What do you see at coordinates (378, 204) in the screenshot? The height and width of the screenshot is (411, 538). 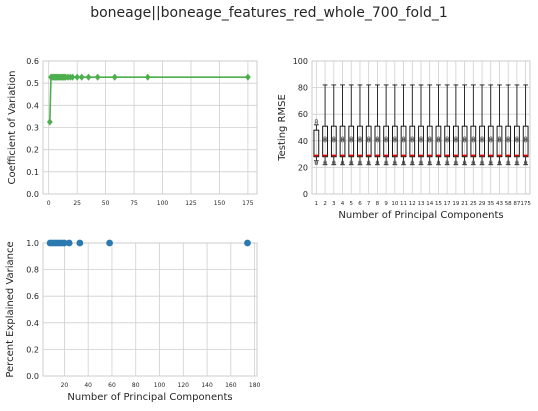 I see `x-tick-label: 8` at bounding box center [378, 204].